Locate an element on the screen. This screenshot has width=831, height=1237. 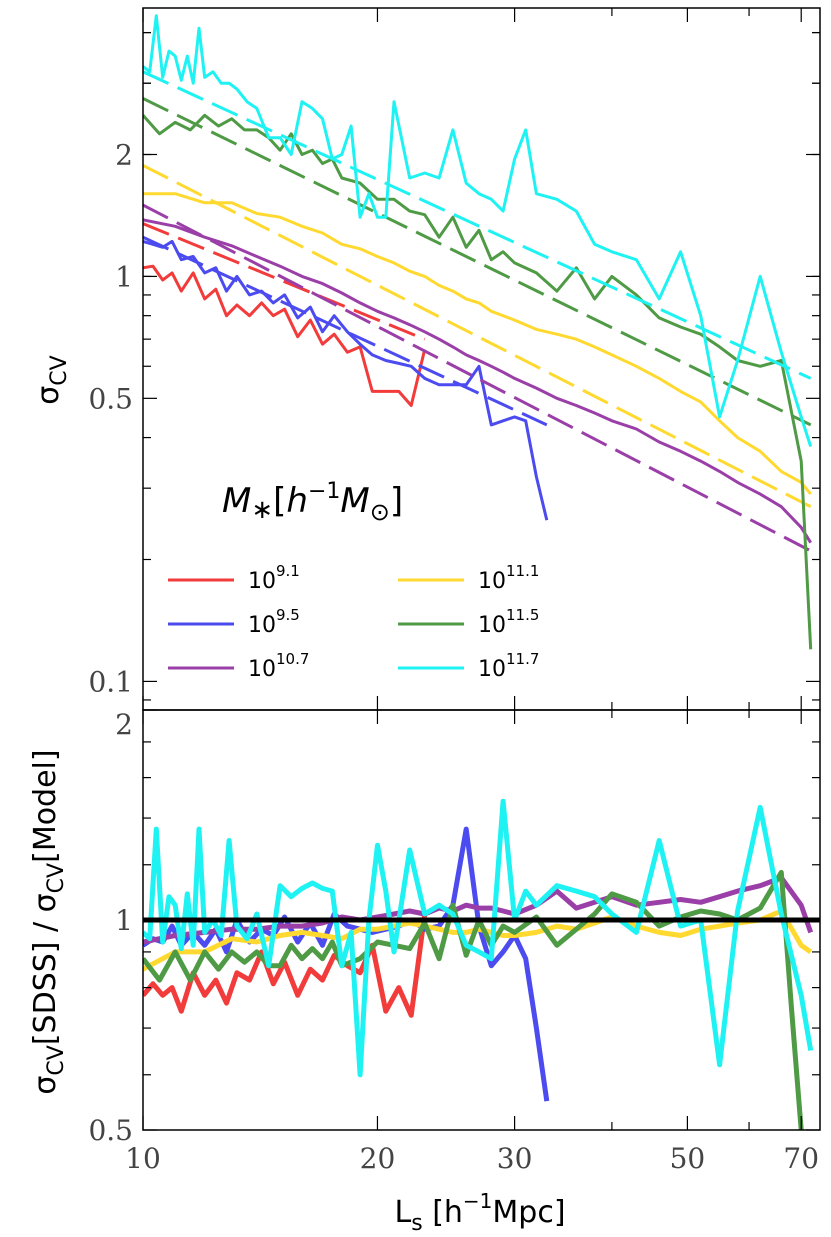
top-y-tick-label: 0.1 is located at coordinates (110, 681).